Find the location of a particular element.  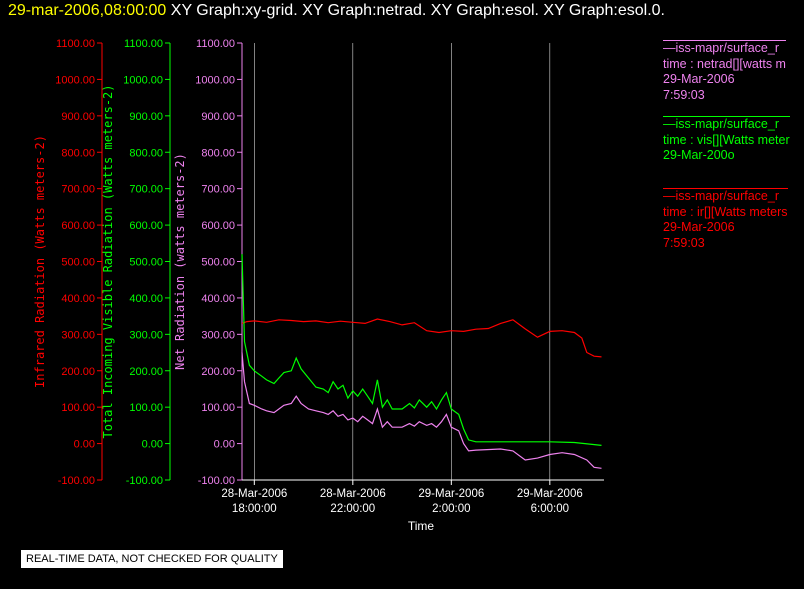

x-tick-label: 2:00:00 is located at coordinates (451, 509).